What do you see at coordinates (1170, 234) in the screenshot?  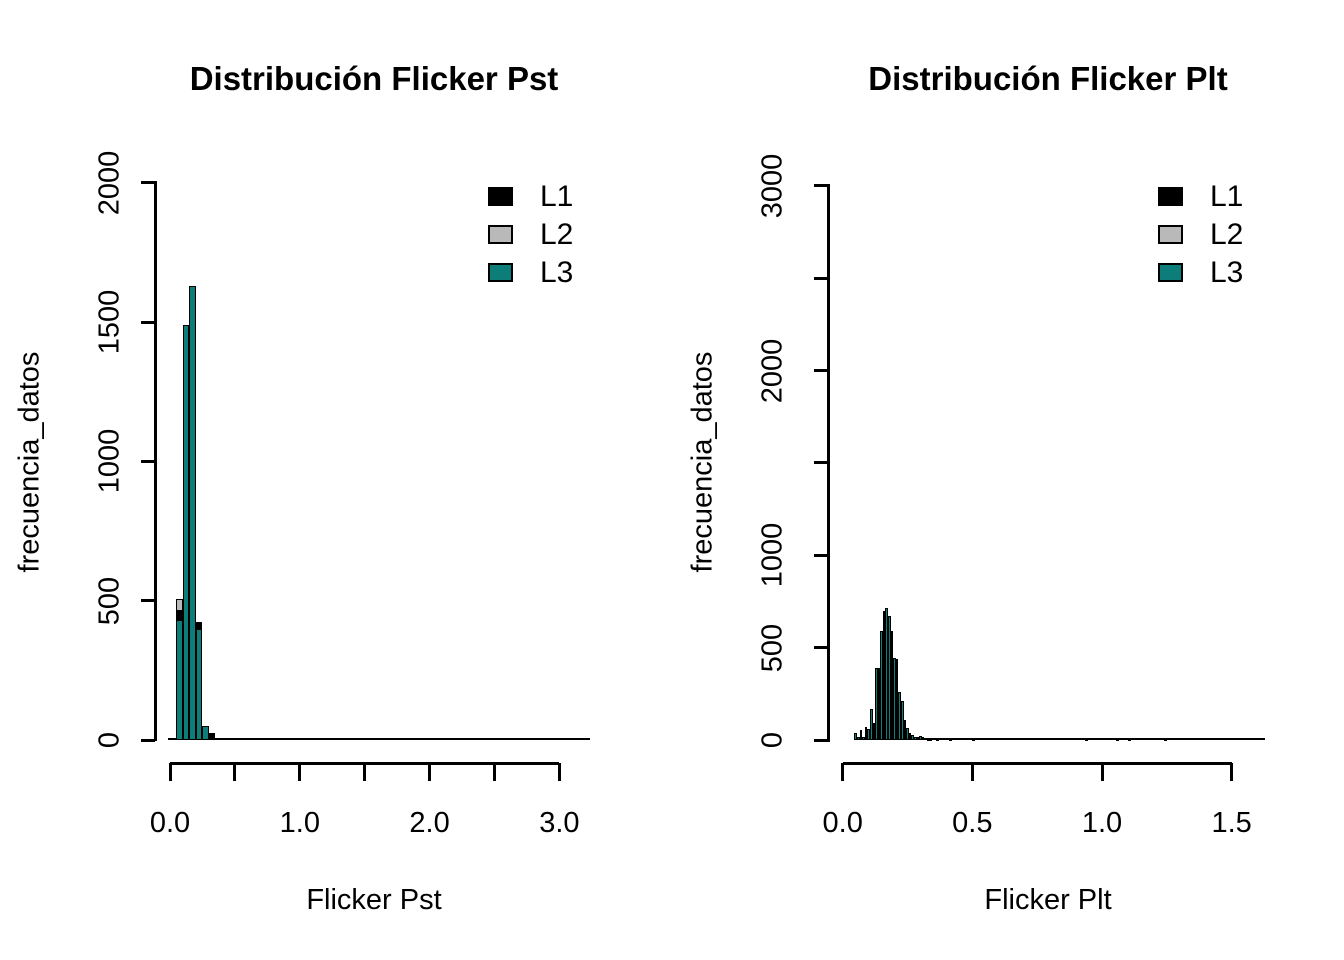 I see `legend-swatch-l2` at bounding box center [1170, 234].